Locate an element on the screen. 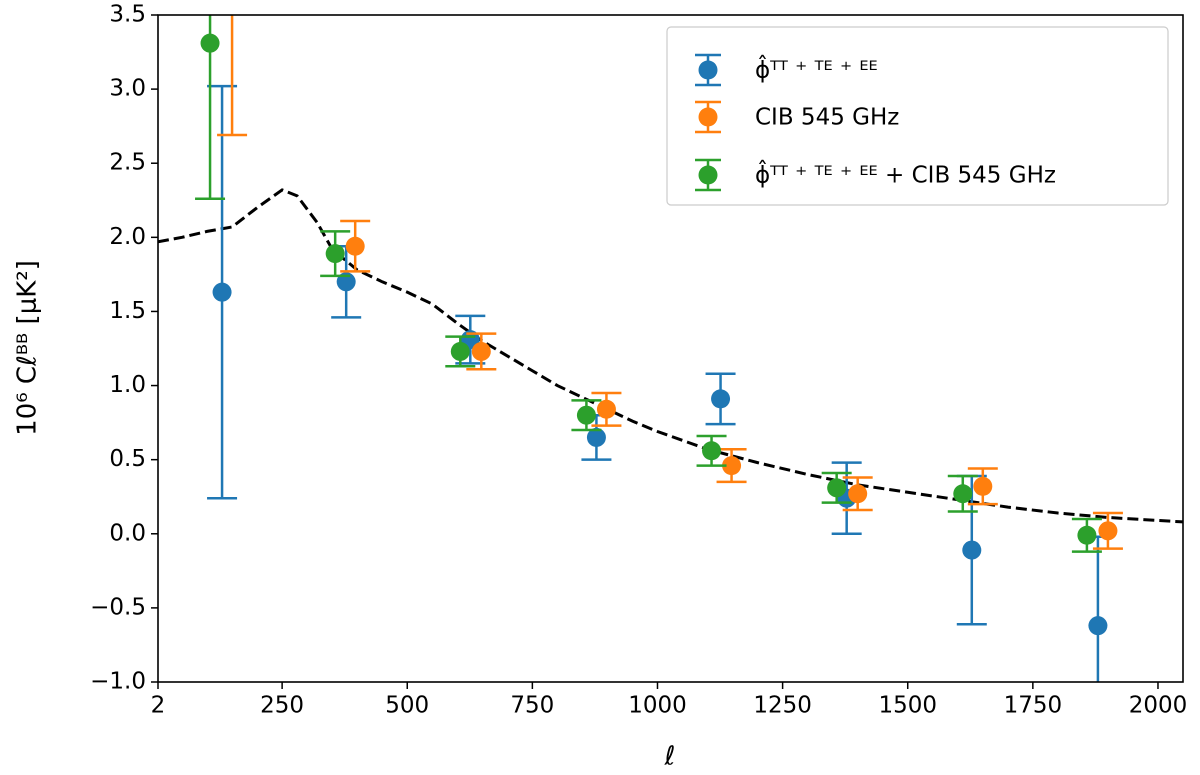 This screenshot has width=1200, height=775. x-tick-label: 2 is located at coordinates (158, 706).